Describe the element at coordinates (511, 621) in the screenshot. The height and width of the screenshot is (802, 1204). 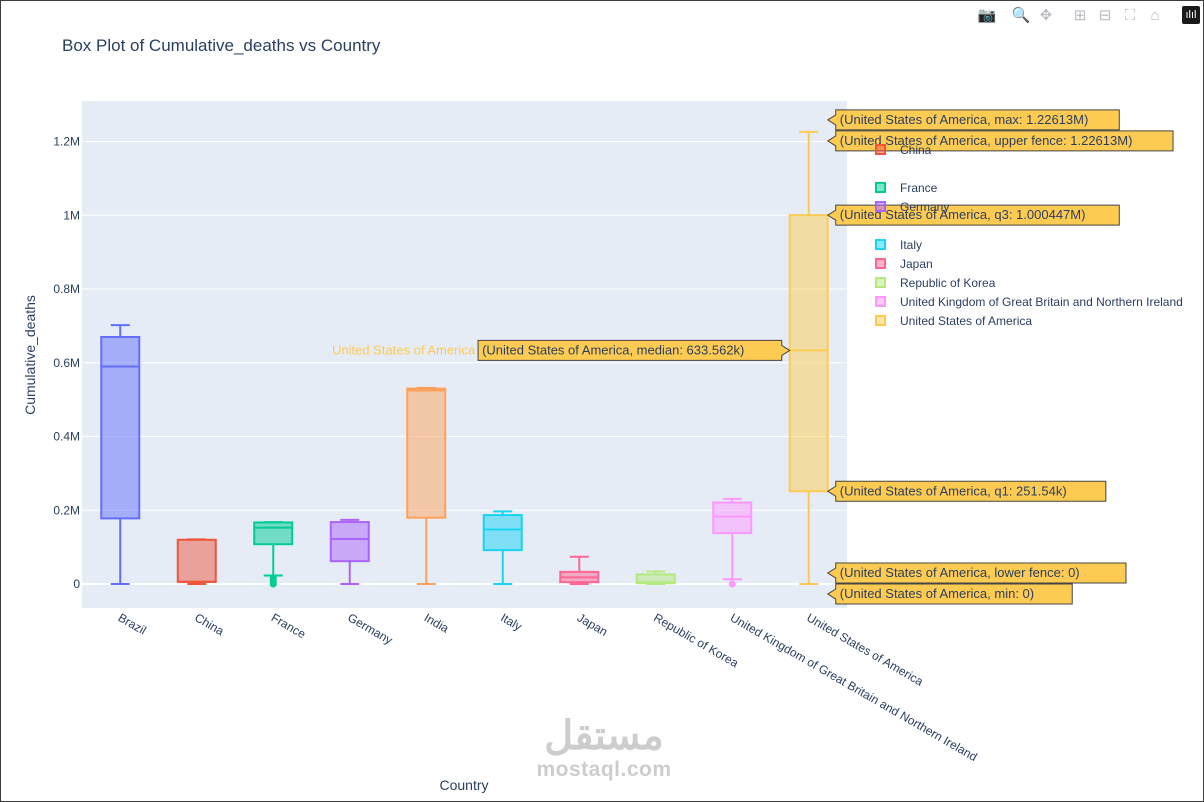
I see `x-tick-label: Italy` at that location.